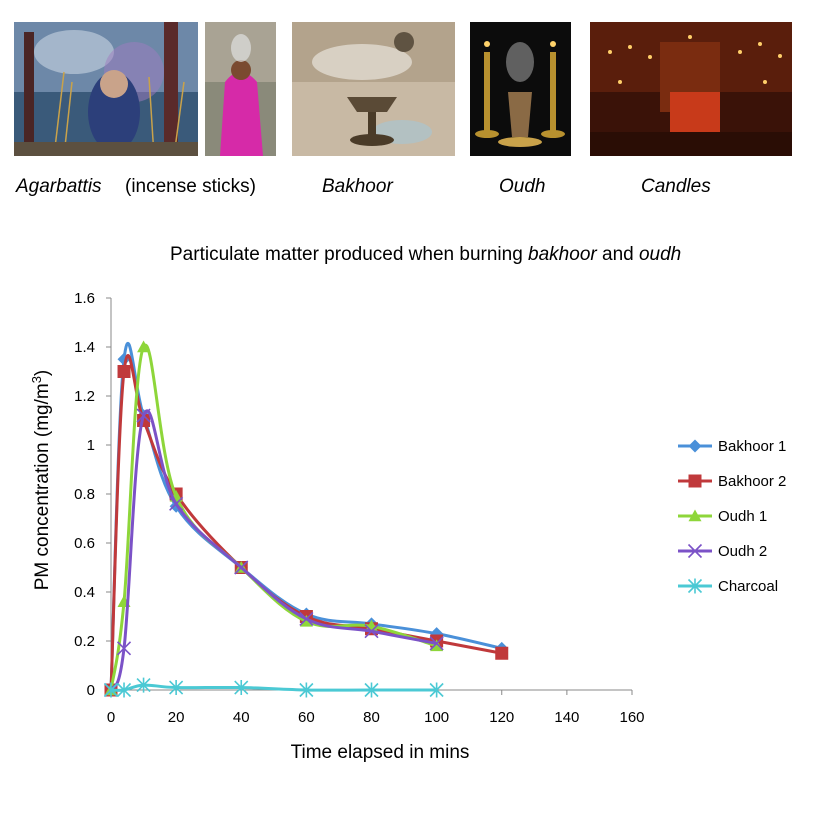 The height and width of the screenshot is (816, 816). I want to click on x-tick-label: 80, so click(371, 717).